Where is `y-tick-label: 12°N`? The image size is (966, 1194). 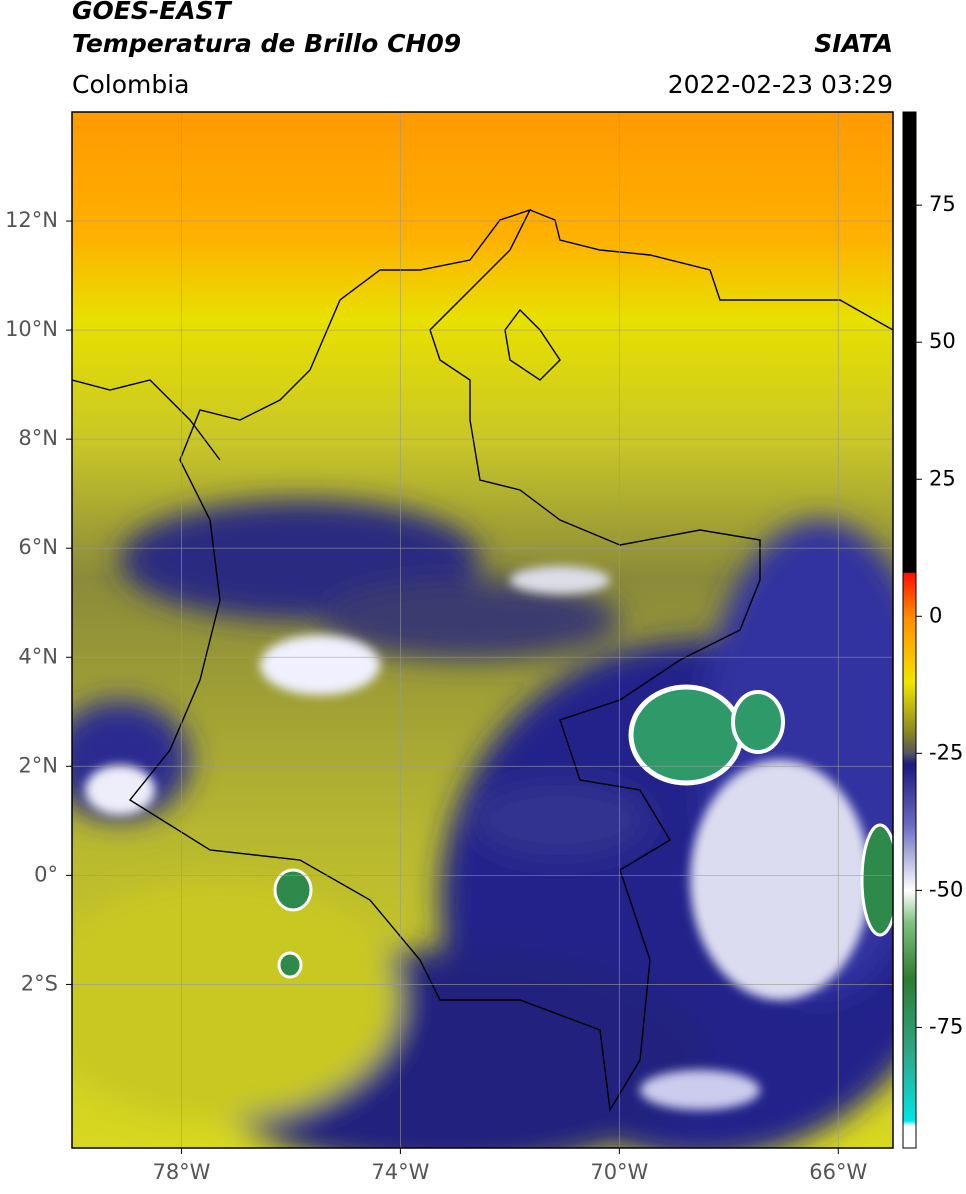
y-tick-label: 12°N is located at coordinates (31, 220).